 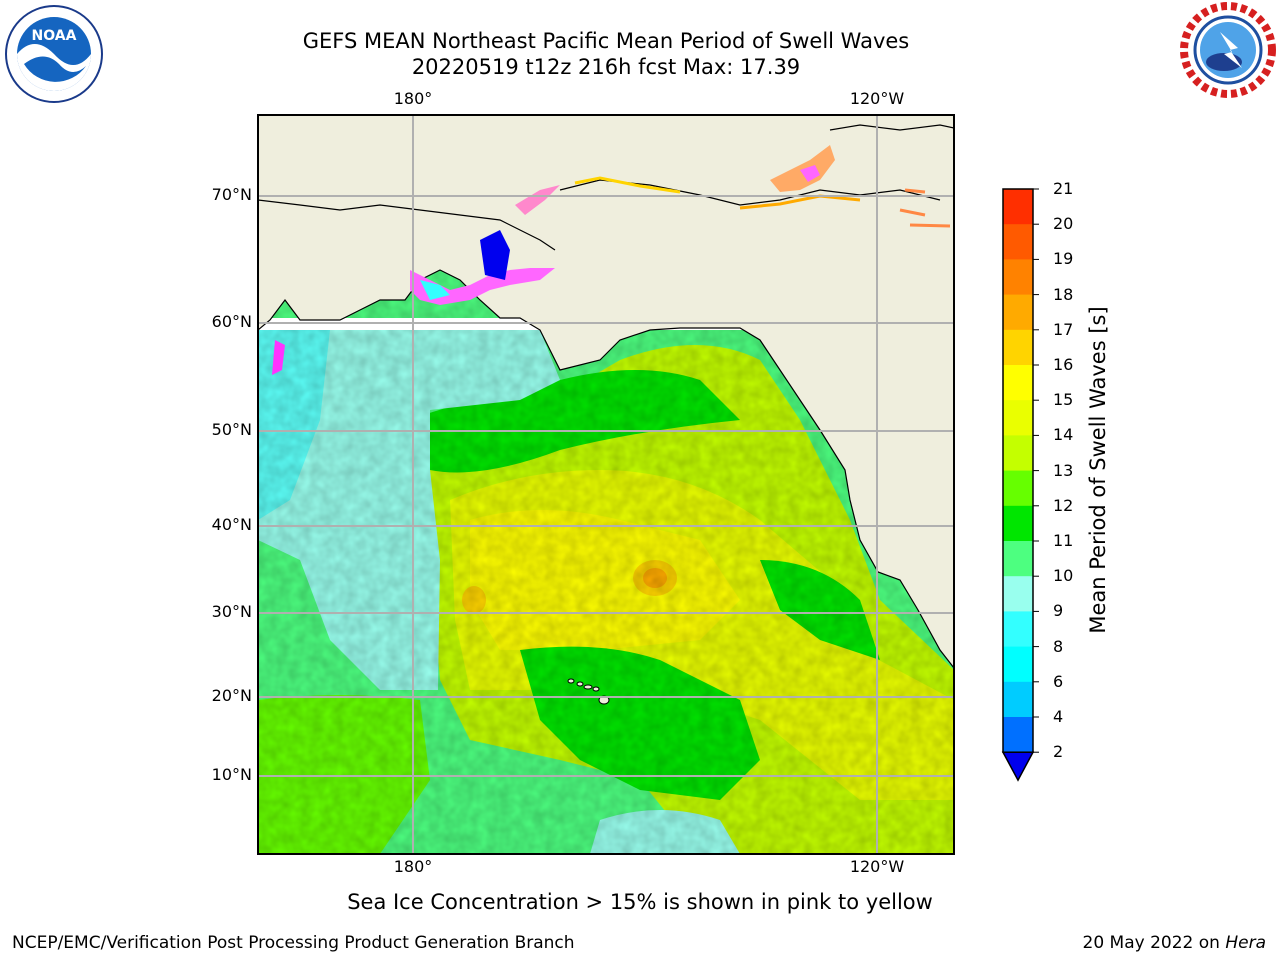 I want to click on footer-date: 20 May 2022 on Hera, so click(x=1175, y=943).